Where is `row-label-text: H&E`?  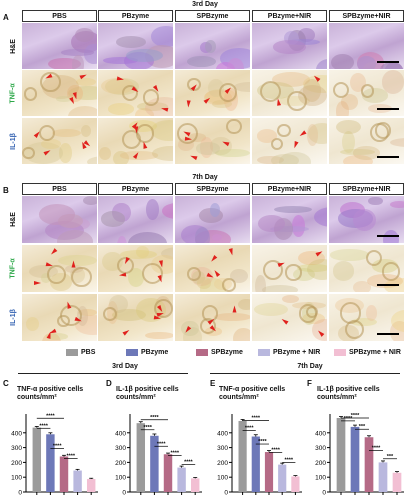 row-label-text: H&E is located at coordinates (13, 219).